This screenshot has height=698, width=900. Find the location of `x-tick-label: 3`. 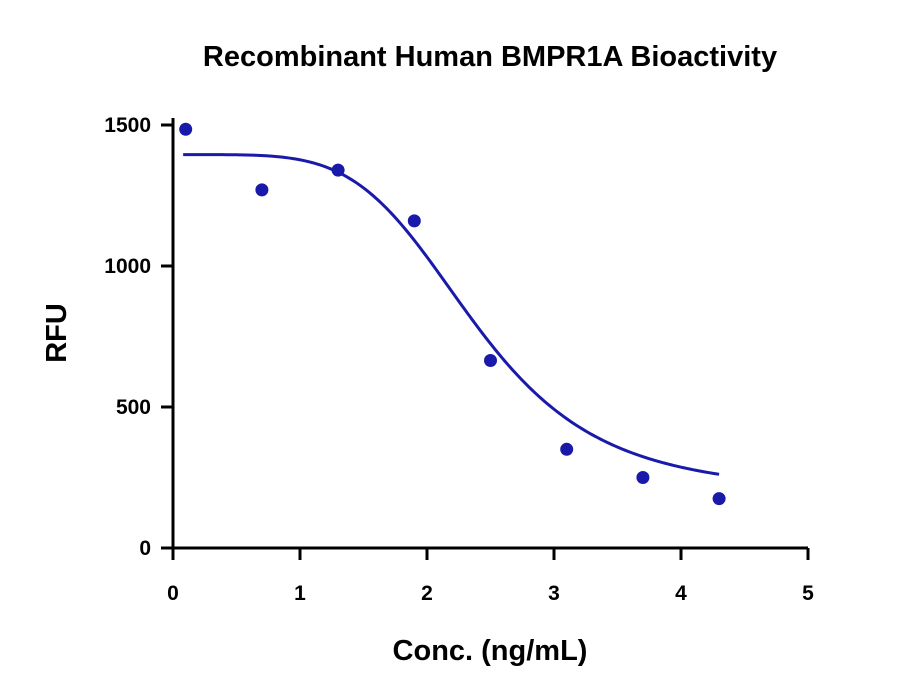

x-tick-label: 3 is located at coordinates (554, 593).